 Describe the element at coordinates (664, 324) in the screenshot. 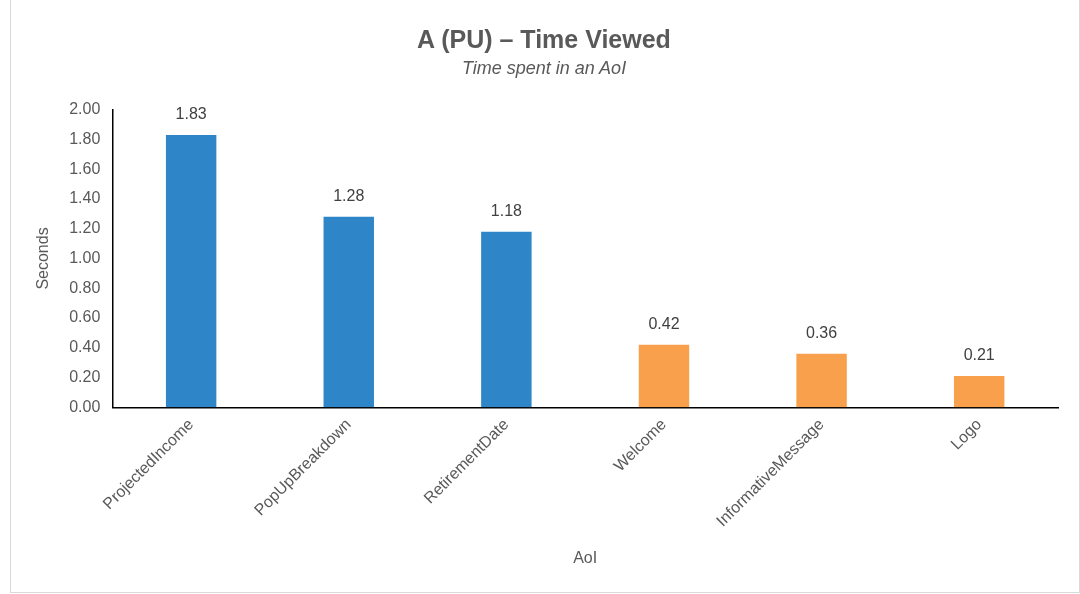

I see `data-label: 0.42` at that location.